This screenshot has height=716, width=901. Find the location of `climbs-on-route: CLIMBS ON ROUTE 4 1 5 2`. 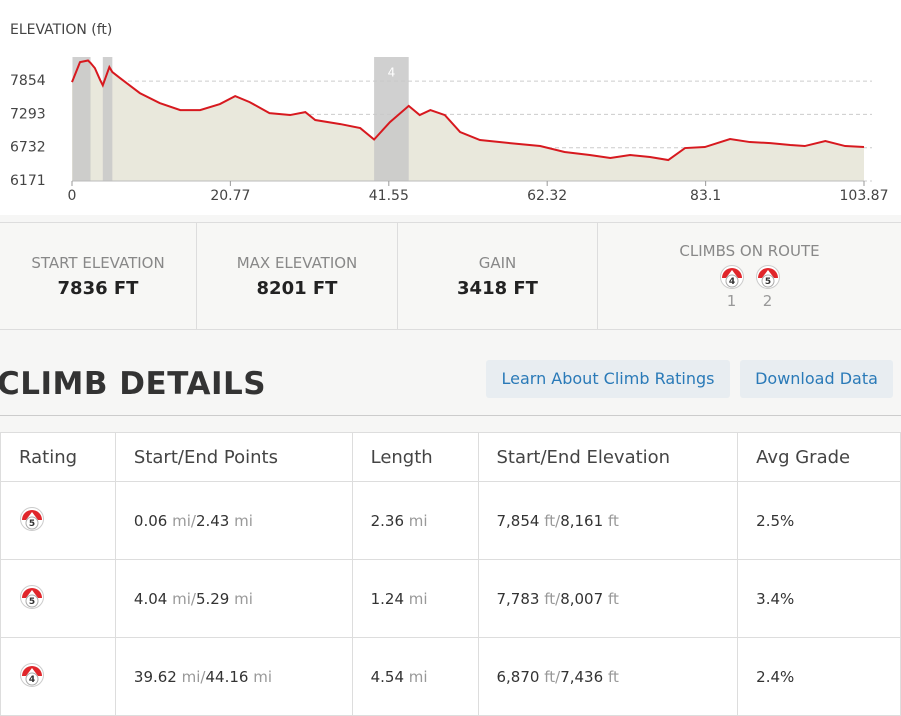

climbs-on-route: CLIMBS ON ROUTE 4 1 5 2 is located at coordinates (749, 276).